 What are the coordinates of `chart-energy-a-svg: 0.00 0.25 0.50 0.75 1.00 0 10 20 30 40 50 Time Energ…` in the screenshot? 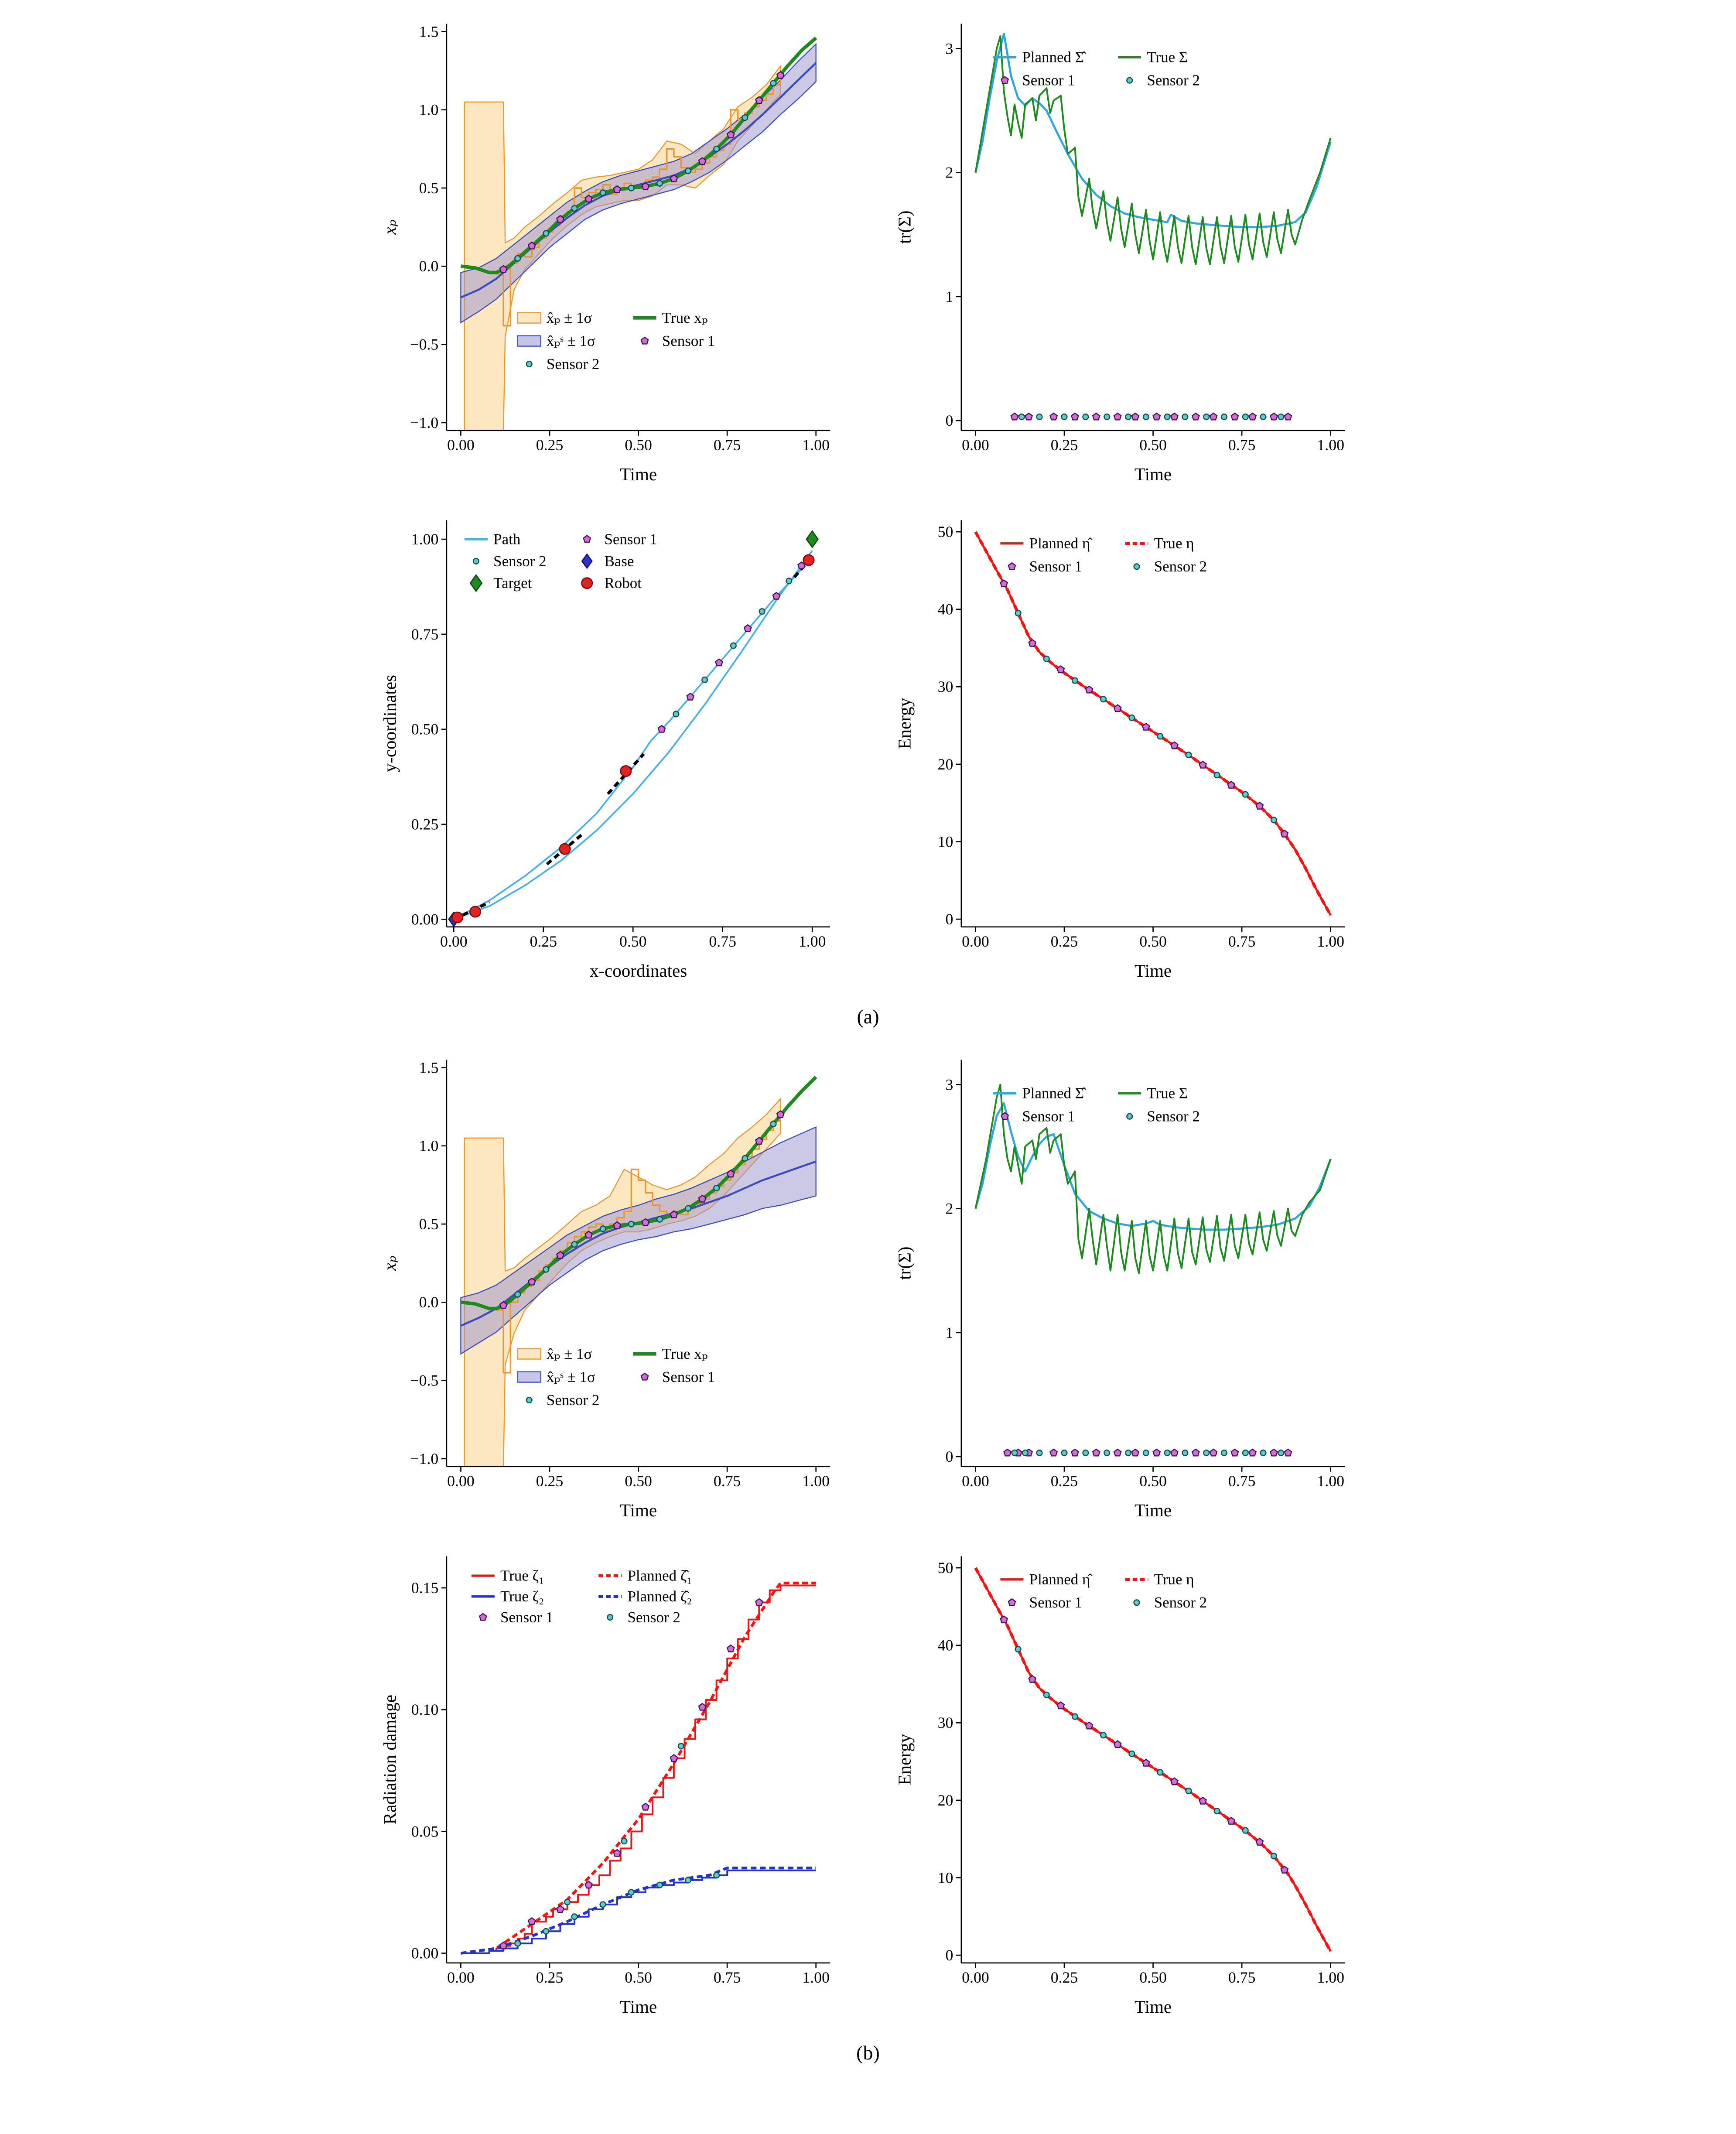 It's located at (1125, 745).